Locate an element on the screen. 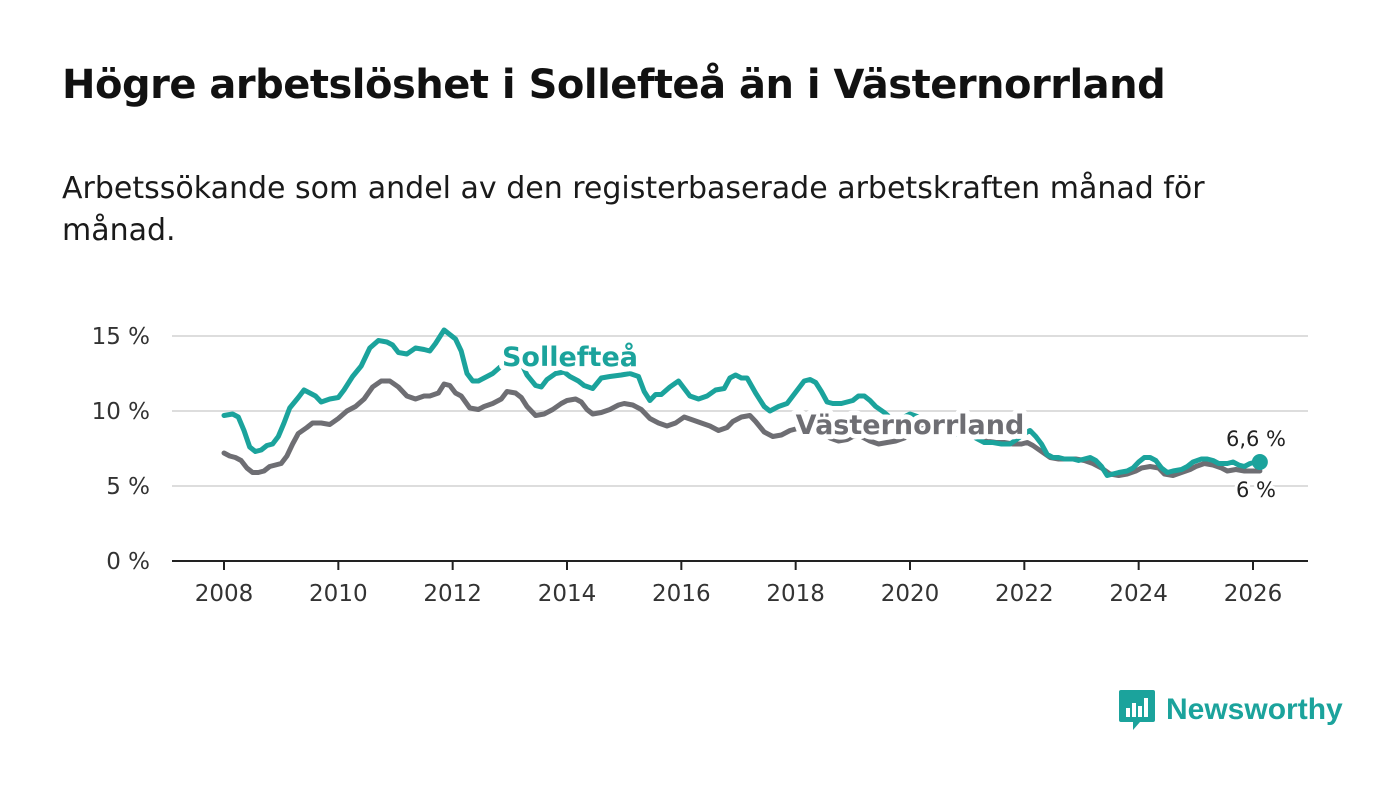  y-tick-label-0: 0 % is located at coordinates (128, 562).